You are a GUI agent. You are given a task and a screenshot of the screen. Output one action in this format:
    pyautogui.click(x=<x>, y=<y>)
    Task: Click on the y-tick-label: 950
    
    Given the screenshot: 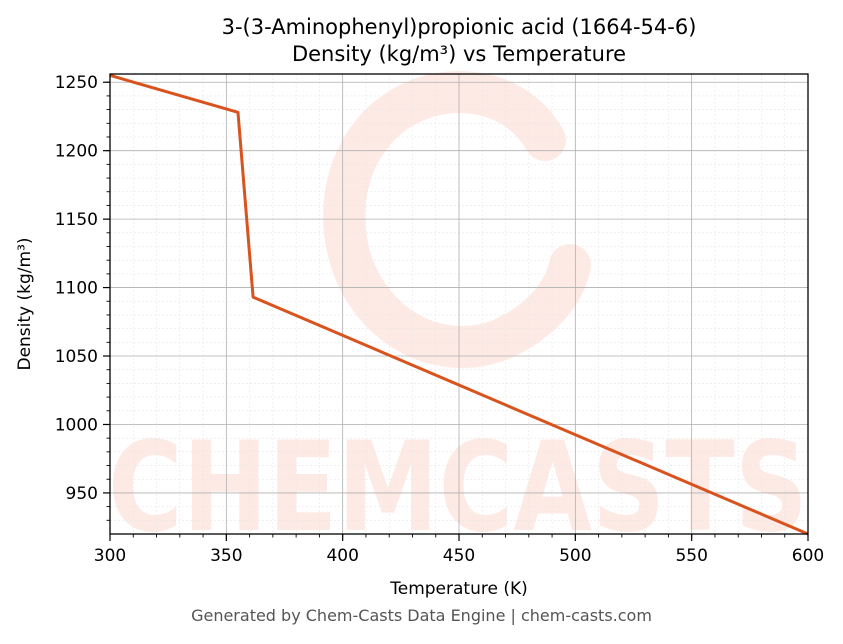 What is the action you would take?
    pyautogui.click(x=82, y=494)
    